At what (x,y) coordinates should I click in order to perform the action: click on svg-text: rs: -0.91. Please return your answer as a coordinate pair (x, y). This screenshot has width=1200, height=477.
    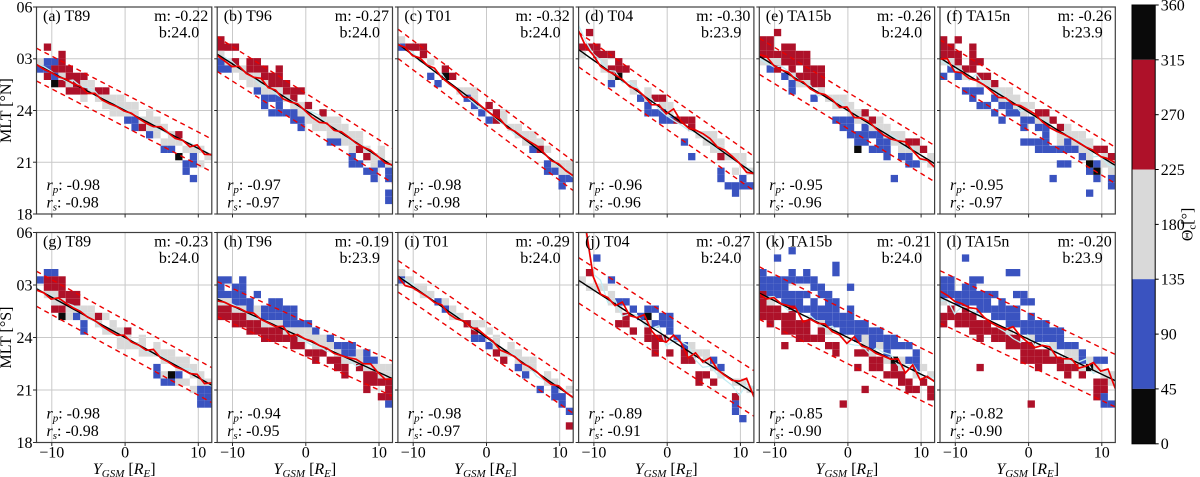
    Looking at the image, I should click on (615, 432).